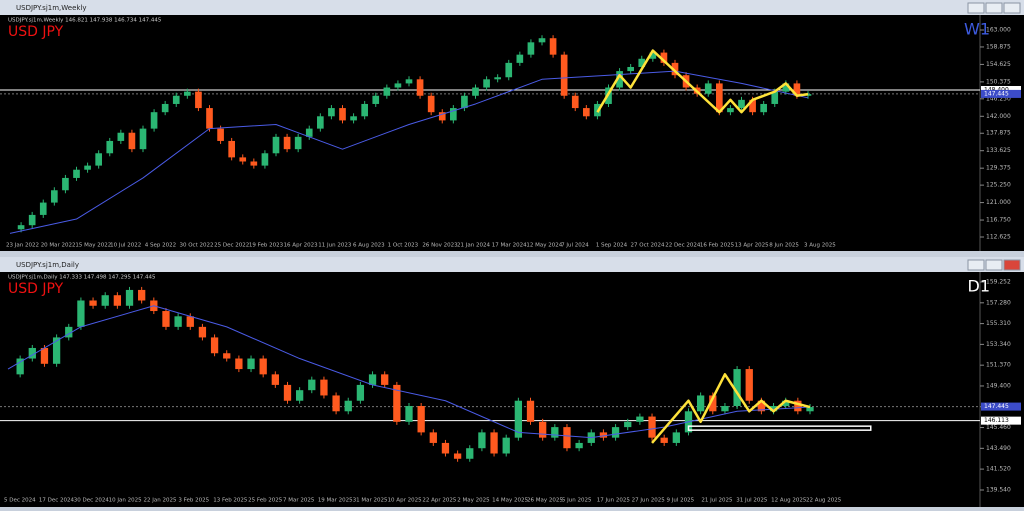  Describe the element at coordinates (998, 365) in the screenshot. I see `y-tick-label: 151.370` at that location.